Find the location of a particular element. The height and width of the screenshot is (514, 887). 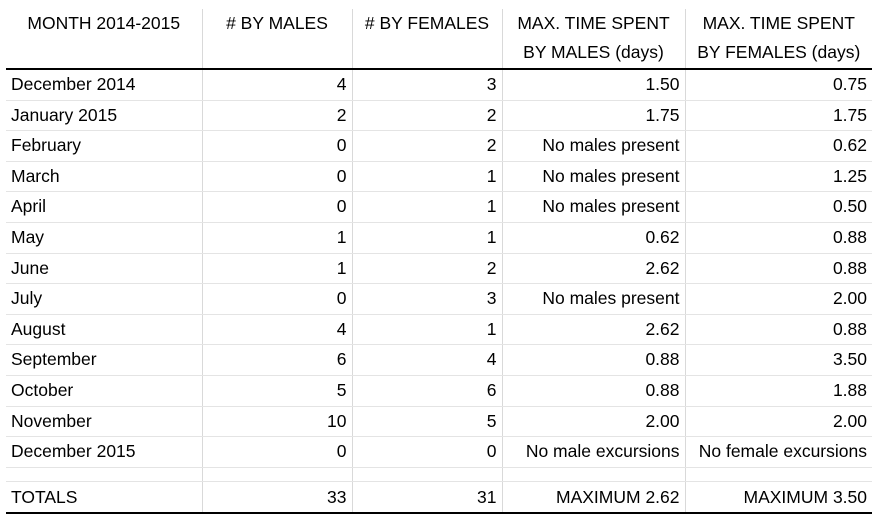

females-count-cell: 0 is located at coordinates (426, 452).